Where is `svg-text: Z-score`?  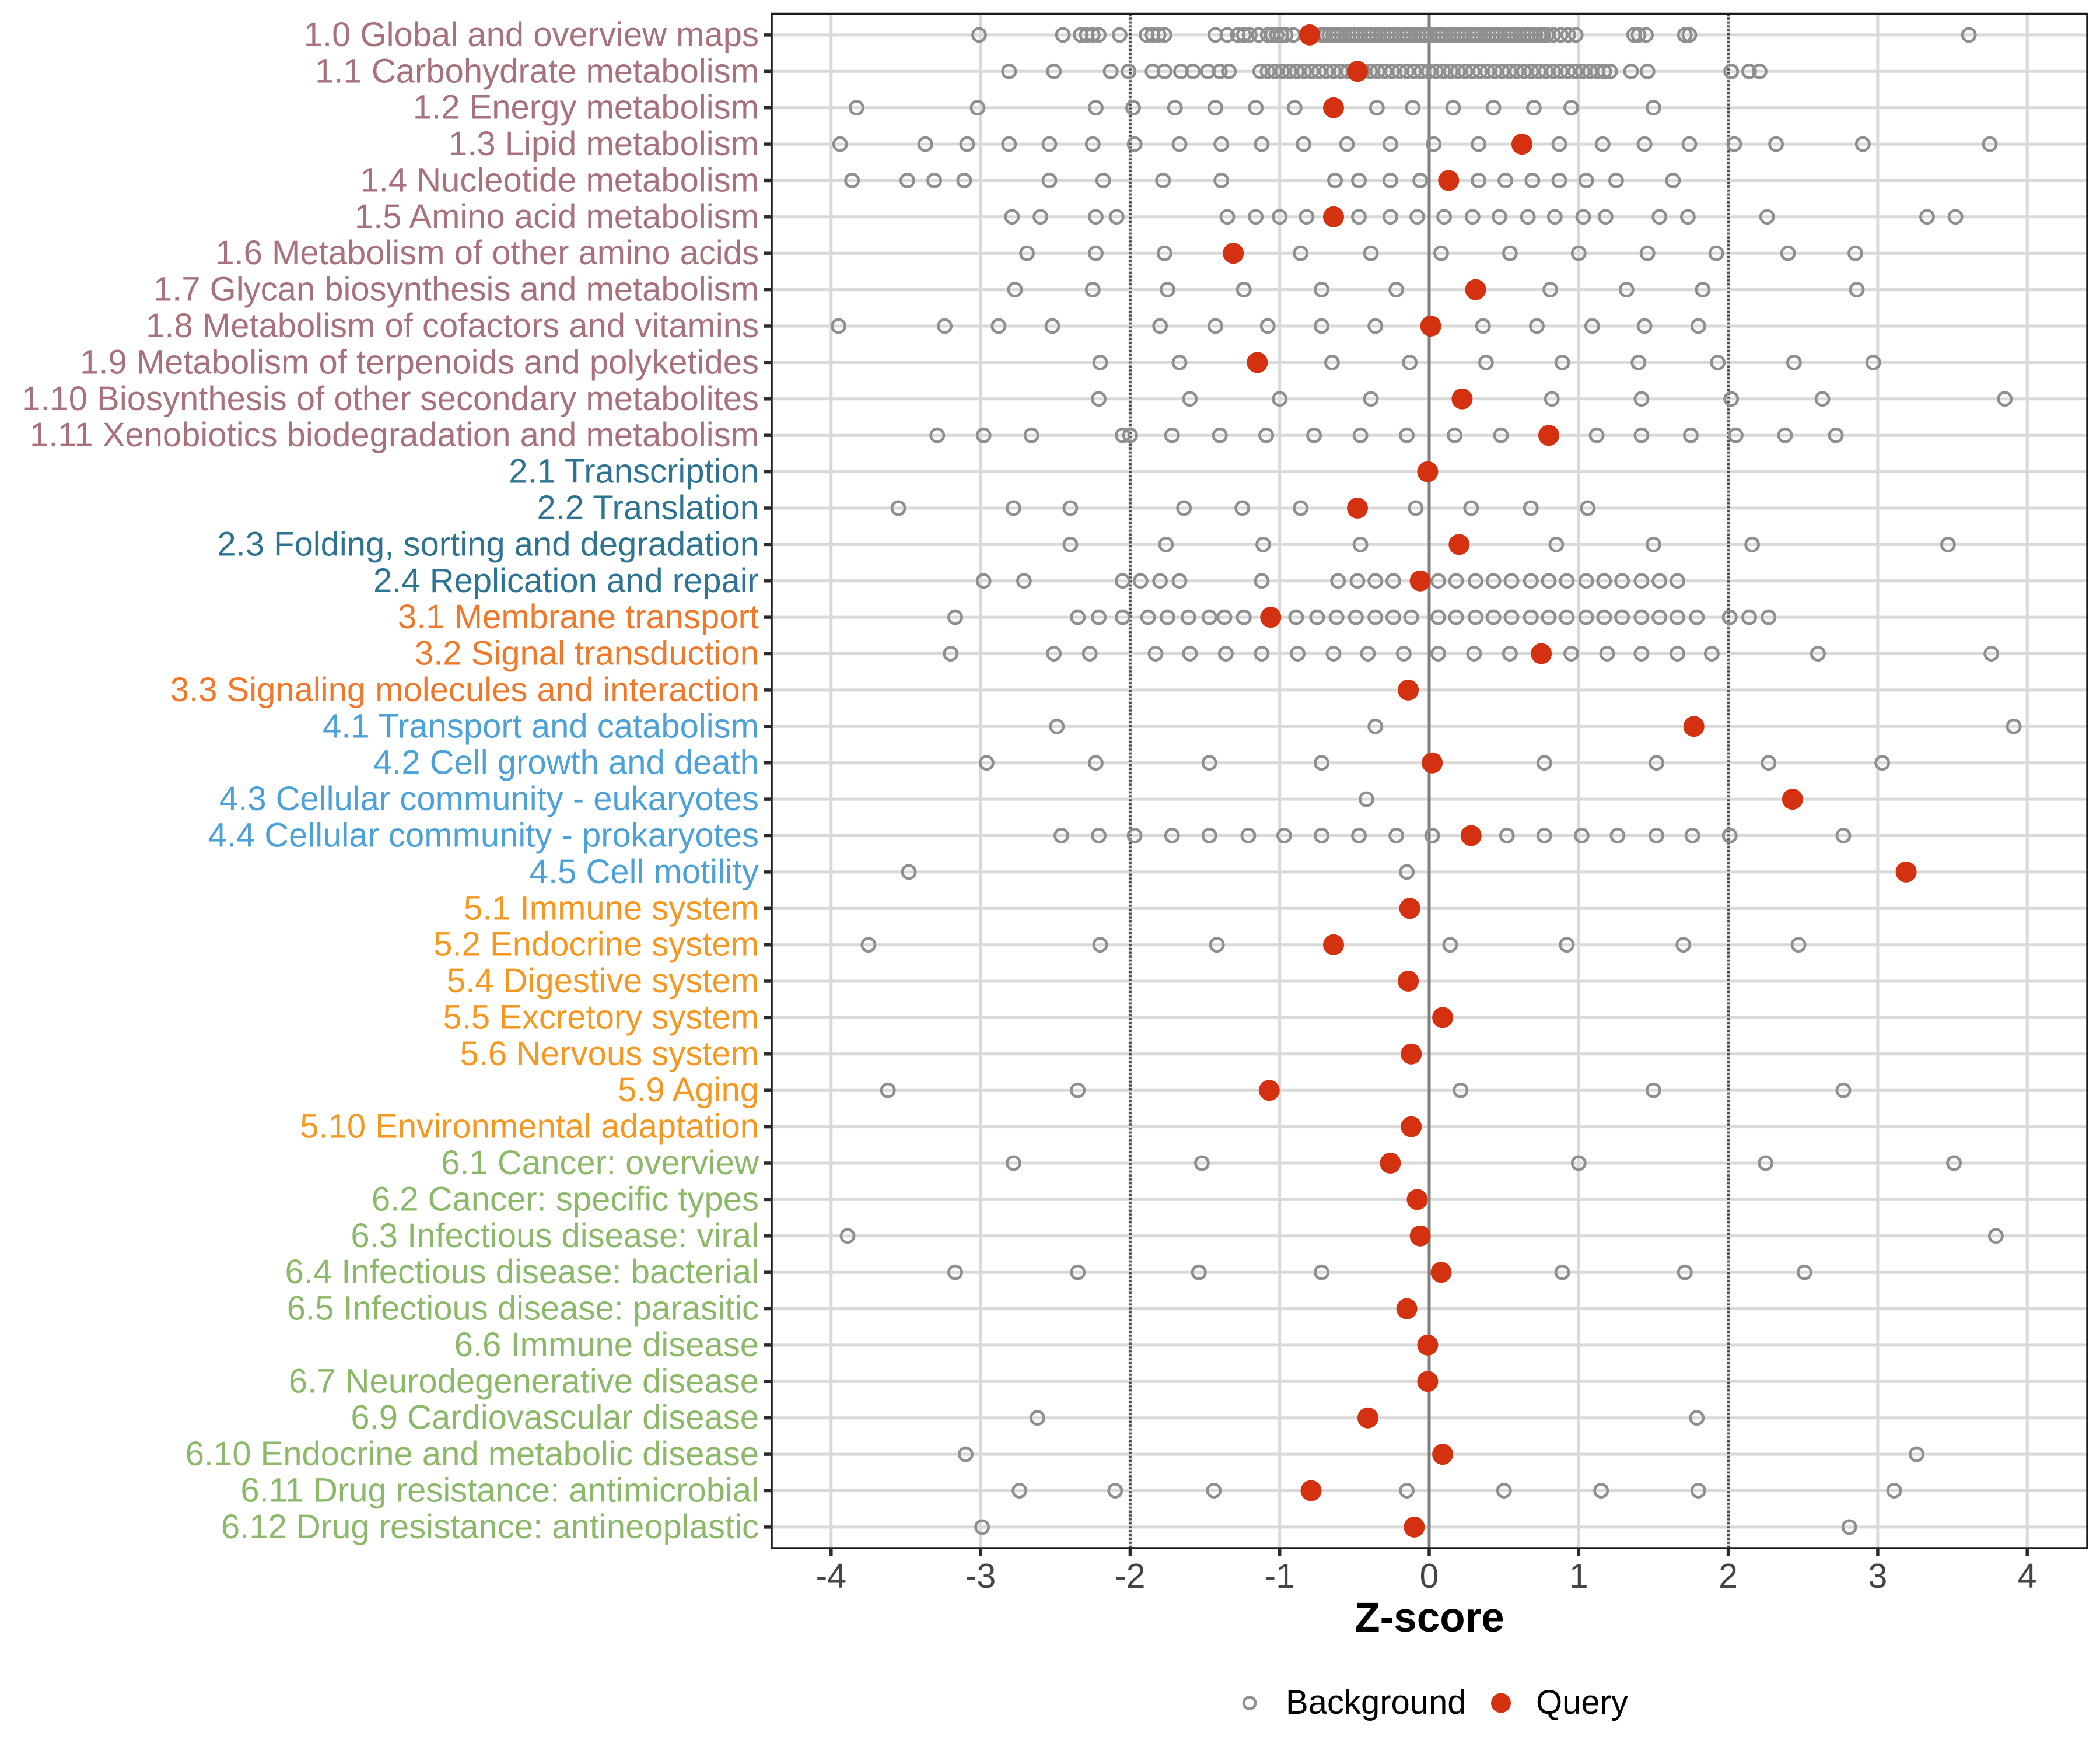 svg-text: Z-score is located at coordinates (1429, 1618).